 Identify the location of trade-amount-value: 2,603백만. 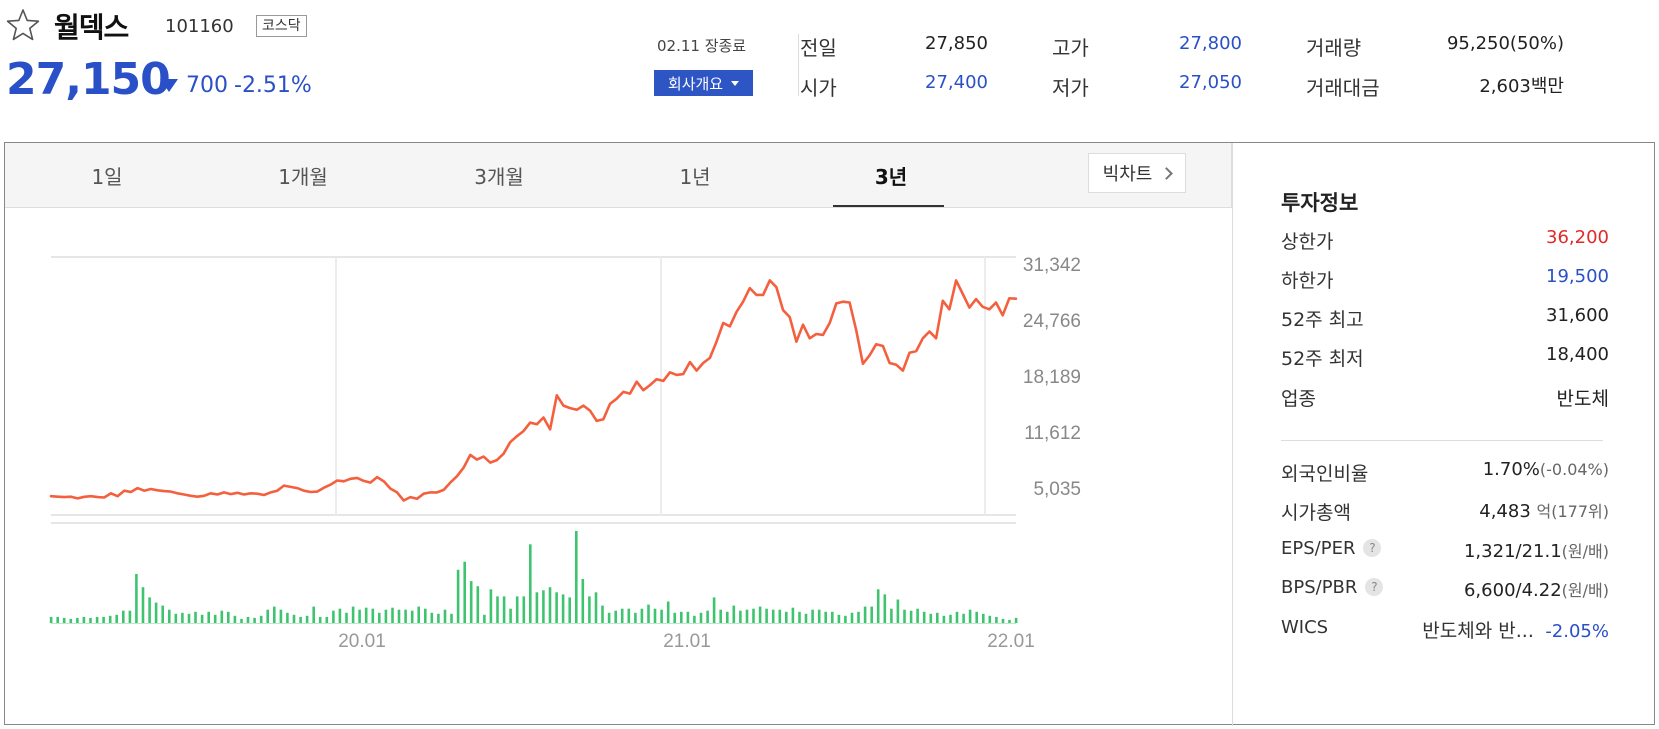
(1521, 86).